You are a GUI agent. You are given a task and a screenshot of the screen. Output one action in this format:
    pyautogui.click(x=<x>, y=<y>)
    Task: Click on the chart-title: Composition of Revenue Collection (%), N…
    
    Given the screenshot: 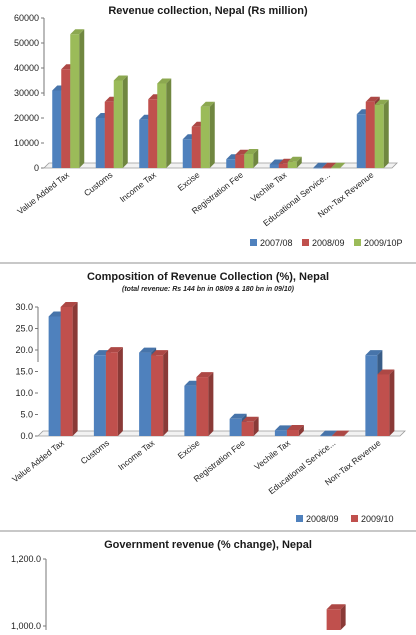 What is the action you would take?
    pyautogui.click(x=208, y=277)
    